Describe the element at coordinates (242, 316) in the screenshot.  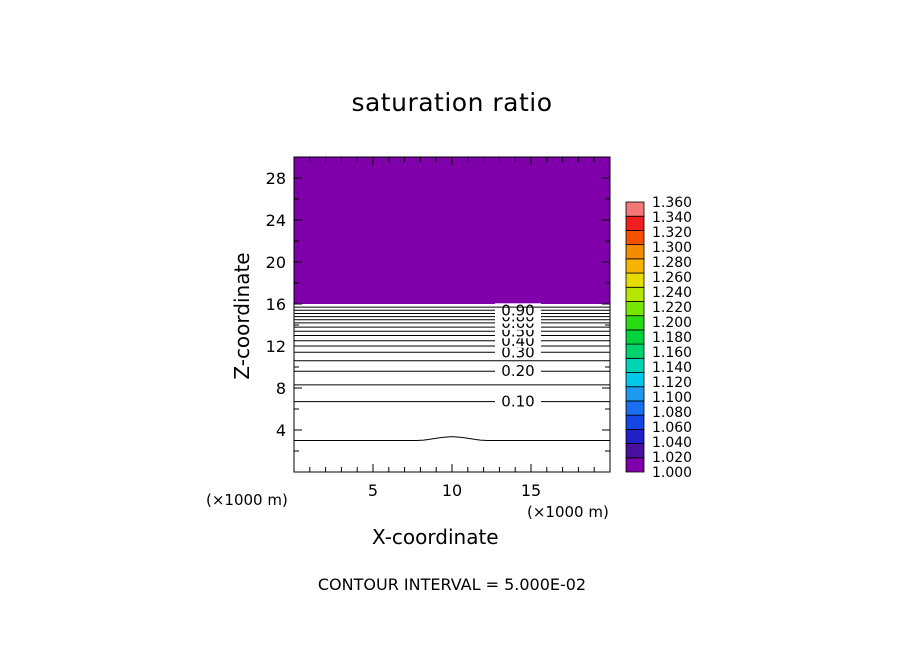
I see `y-axis-label: Z-coordinate` at that location.